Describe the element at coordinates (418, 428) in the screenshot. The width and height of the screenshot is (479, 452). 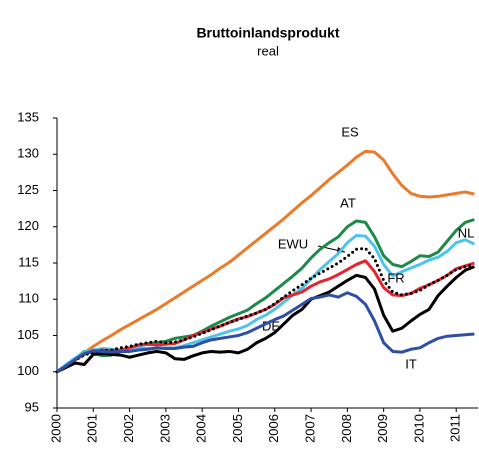
I see `x-tick-label: 2010` at that location.